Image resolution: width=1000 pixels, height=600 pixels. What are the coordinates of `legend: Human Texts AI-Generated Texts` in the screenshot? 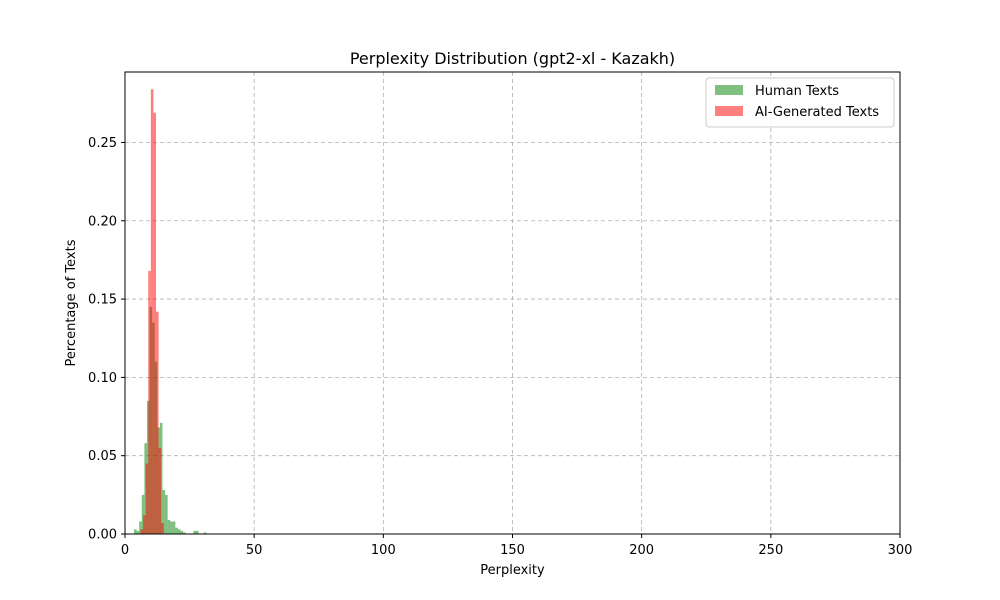 It's located at (800, 102).